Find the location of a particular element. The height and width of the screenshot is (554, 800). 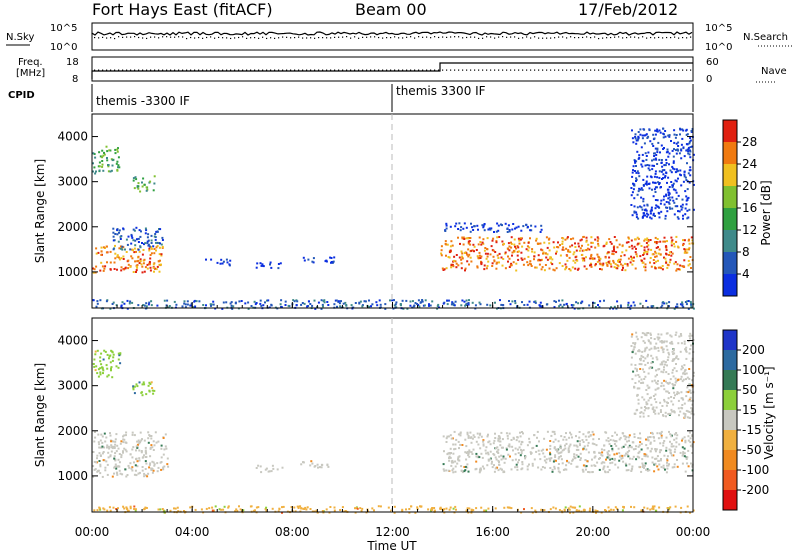

x-tick-label: 04:00 is located at coordinates (192, 532).